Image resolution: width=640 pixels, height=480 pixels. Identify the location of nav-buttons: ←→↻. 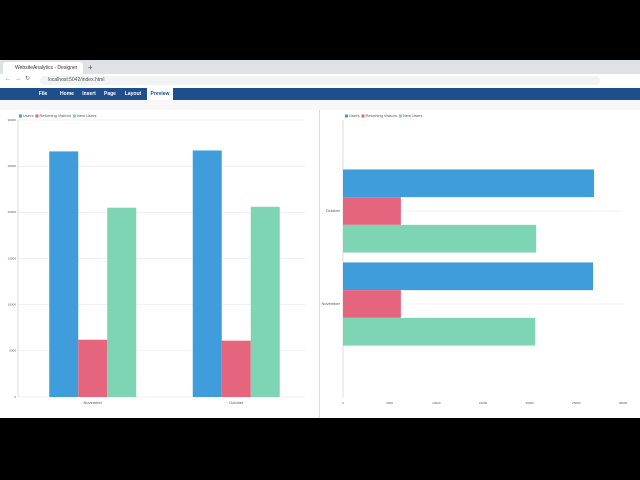
(20, 79).